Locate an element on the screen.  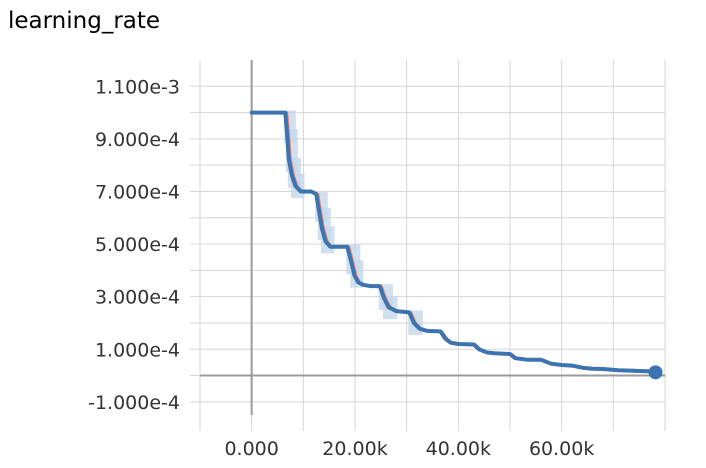
raw-band-segment is located at coordinates (290, 126).